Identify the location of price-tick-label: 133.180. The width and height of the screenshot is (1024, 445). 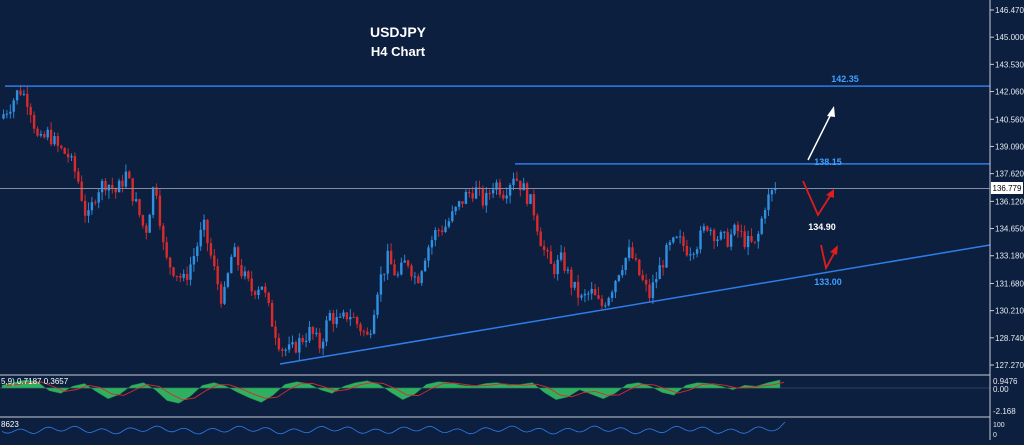
(1009, 256).